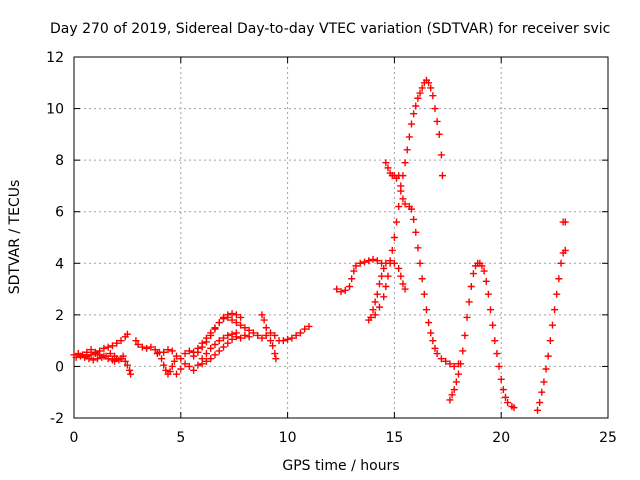 The image size is (640, 480). I want to click on x-tick-label: 25, so click(608, 438).